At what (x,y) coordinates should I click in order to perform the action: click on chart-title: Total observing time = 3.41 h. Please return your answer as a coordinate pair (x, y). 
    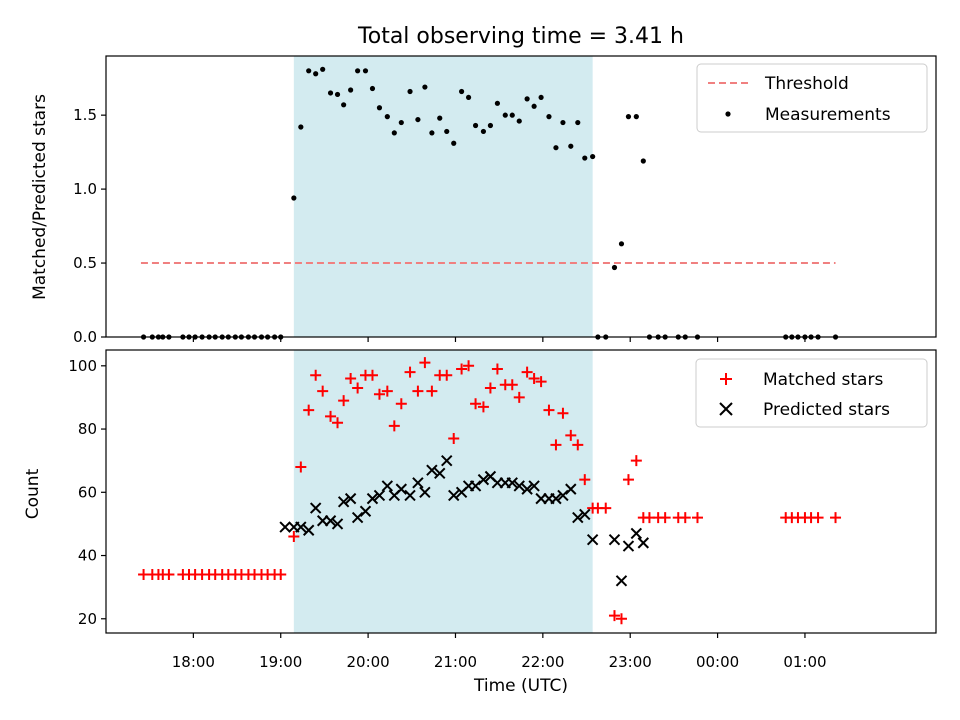
    Looking at the image, I should click on (520, 36).